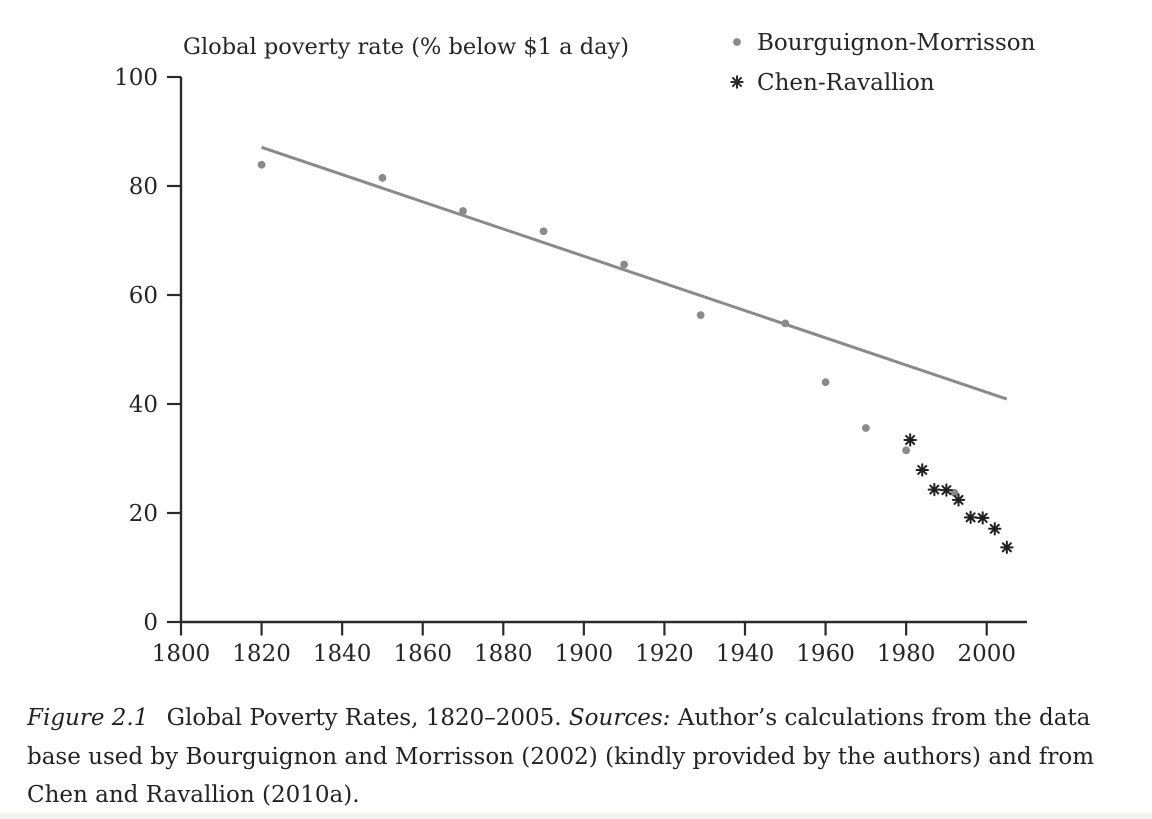  What do you see at coordinates (143, 187) in the screenshot?
I see `y-tick-label: 80` at bounding box center [143, 187].